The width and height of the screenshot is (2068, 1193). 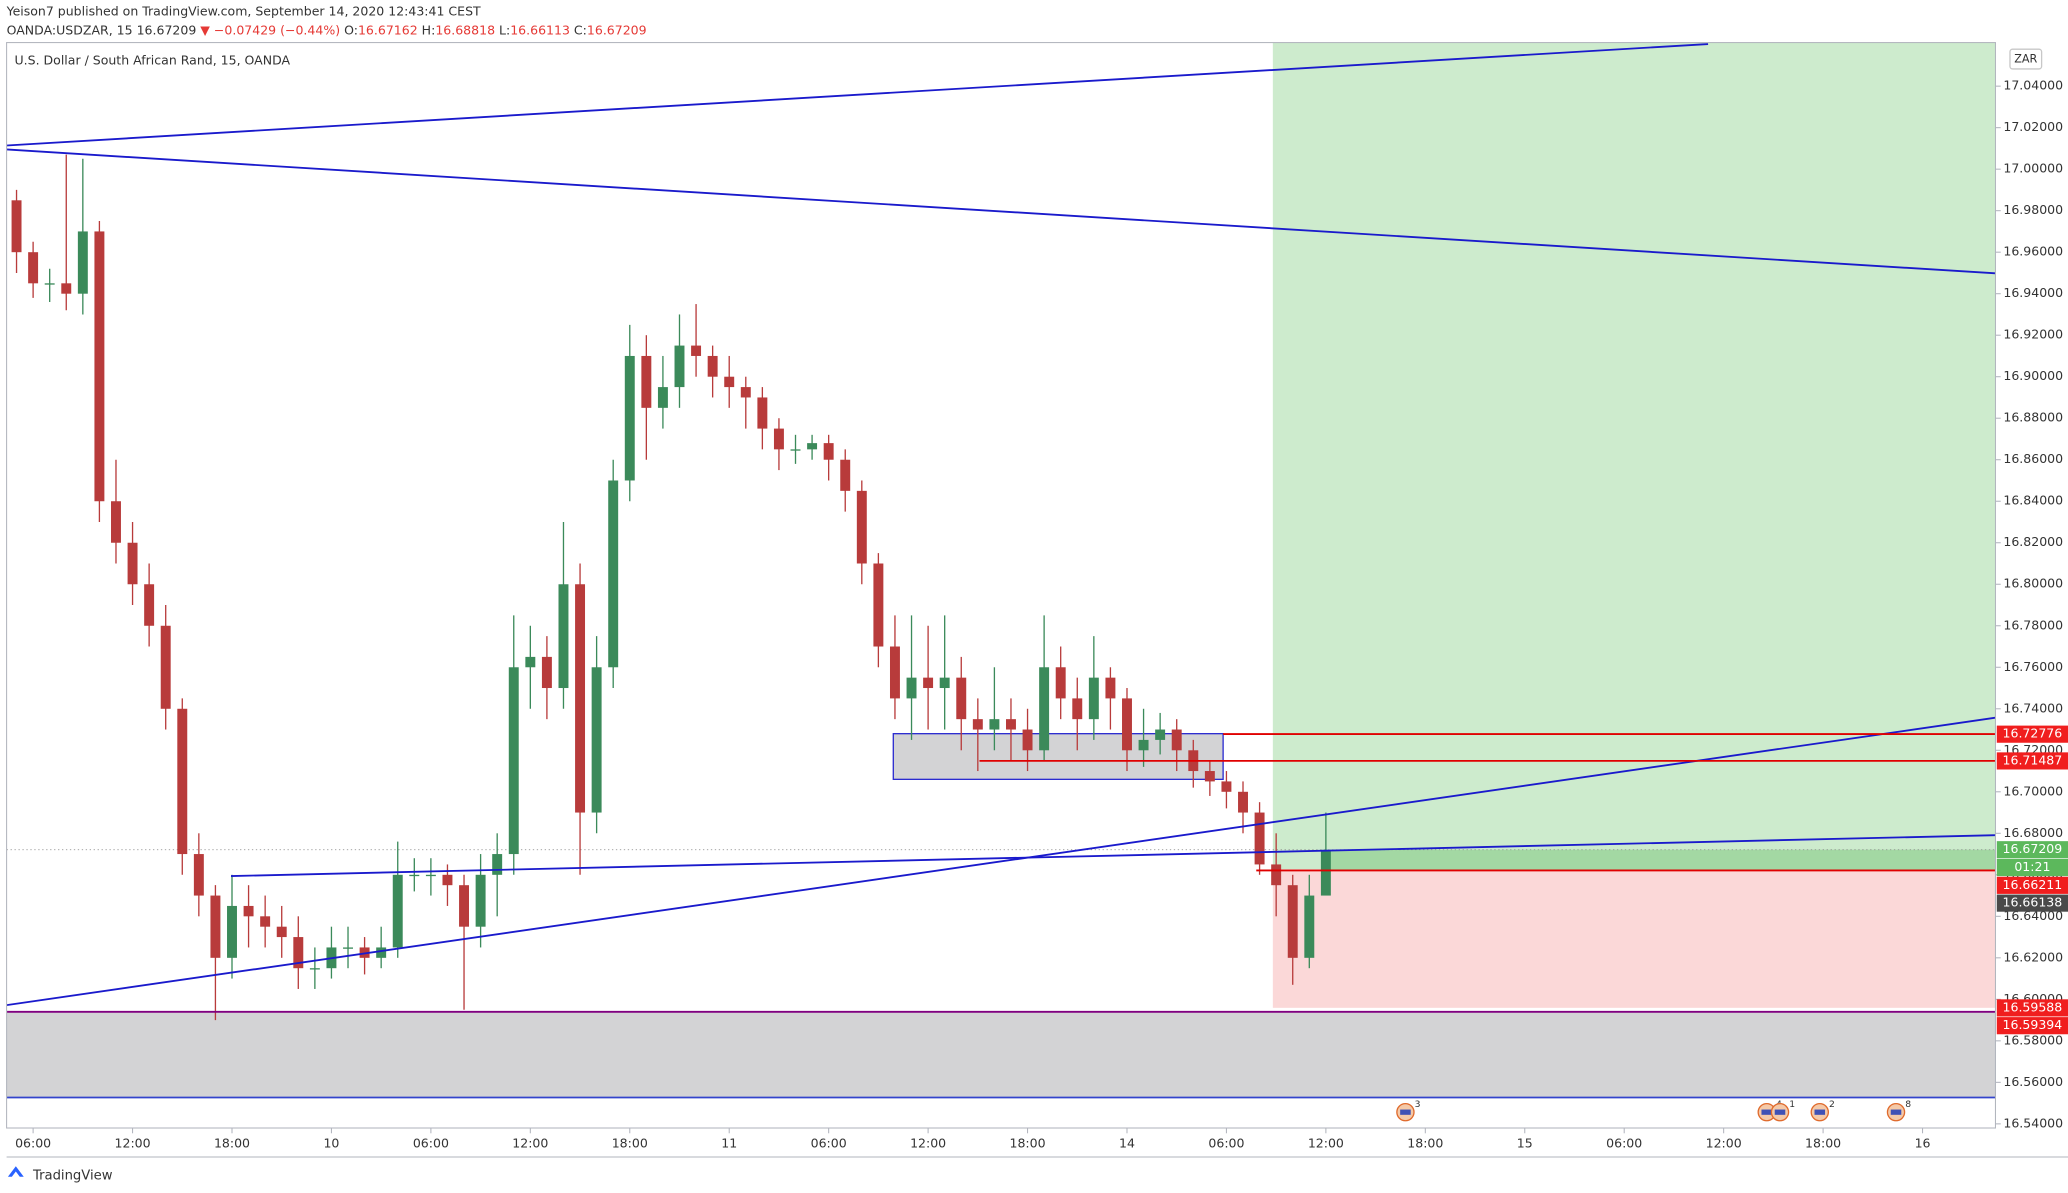 I want to click on o-label: O:, so click(x=351, y=29).